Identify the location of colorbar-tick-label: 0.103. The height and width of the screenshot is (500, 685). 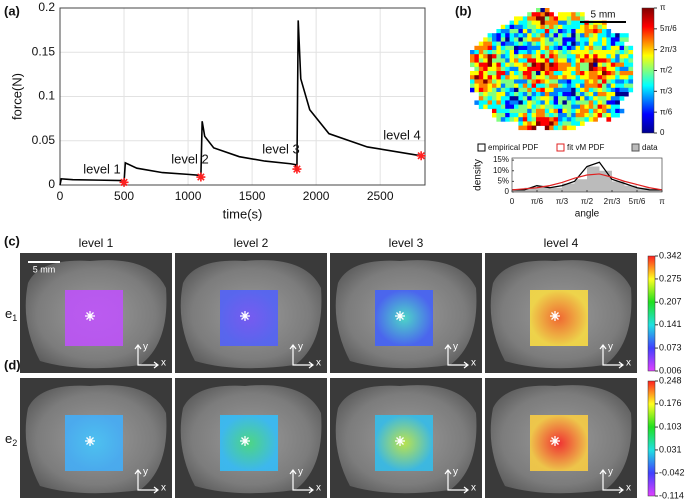
(670, 426).